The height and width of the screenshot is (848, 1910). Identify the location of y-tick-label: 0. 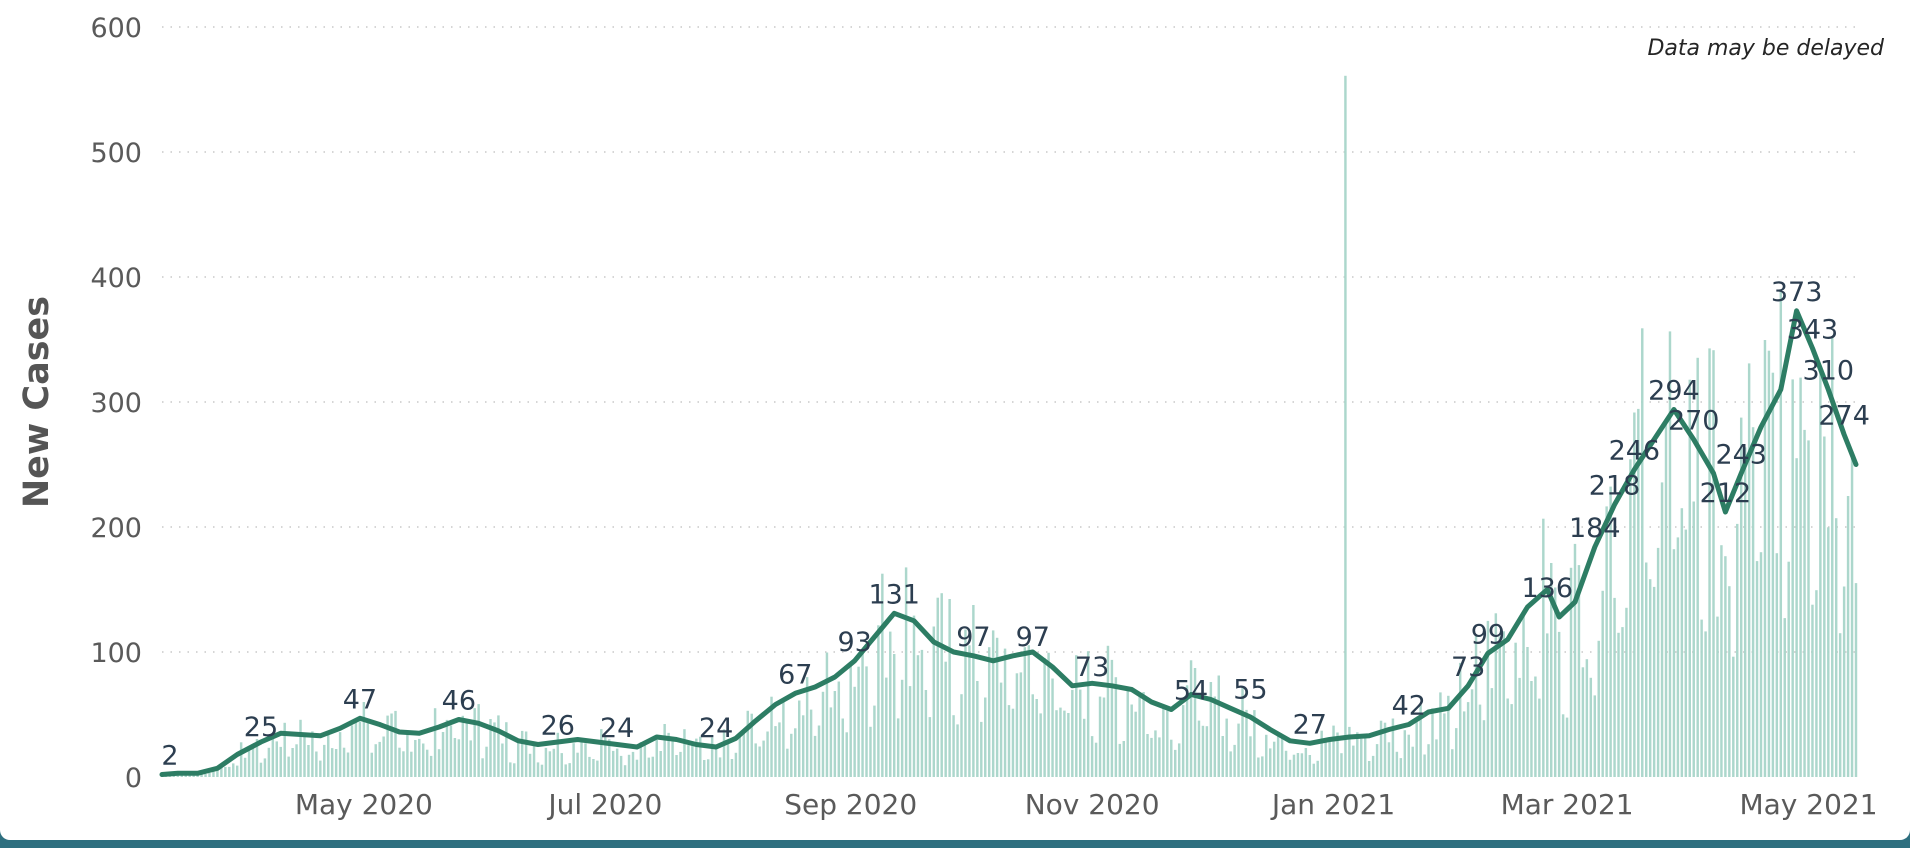
(133, 778).